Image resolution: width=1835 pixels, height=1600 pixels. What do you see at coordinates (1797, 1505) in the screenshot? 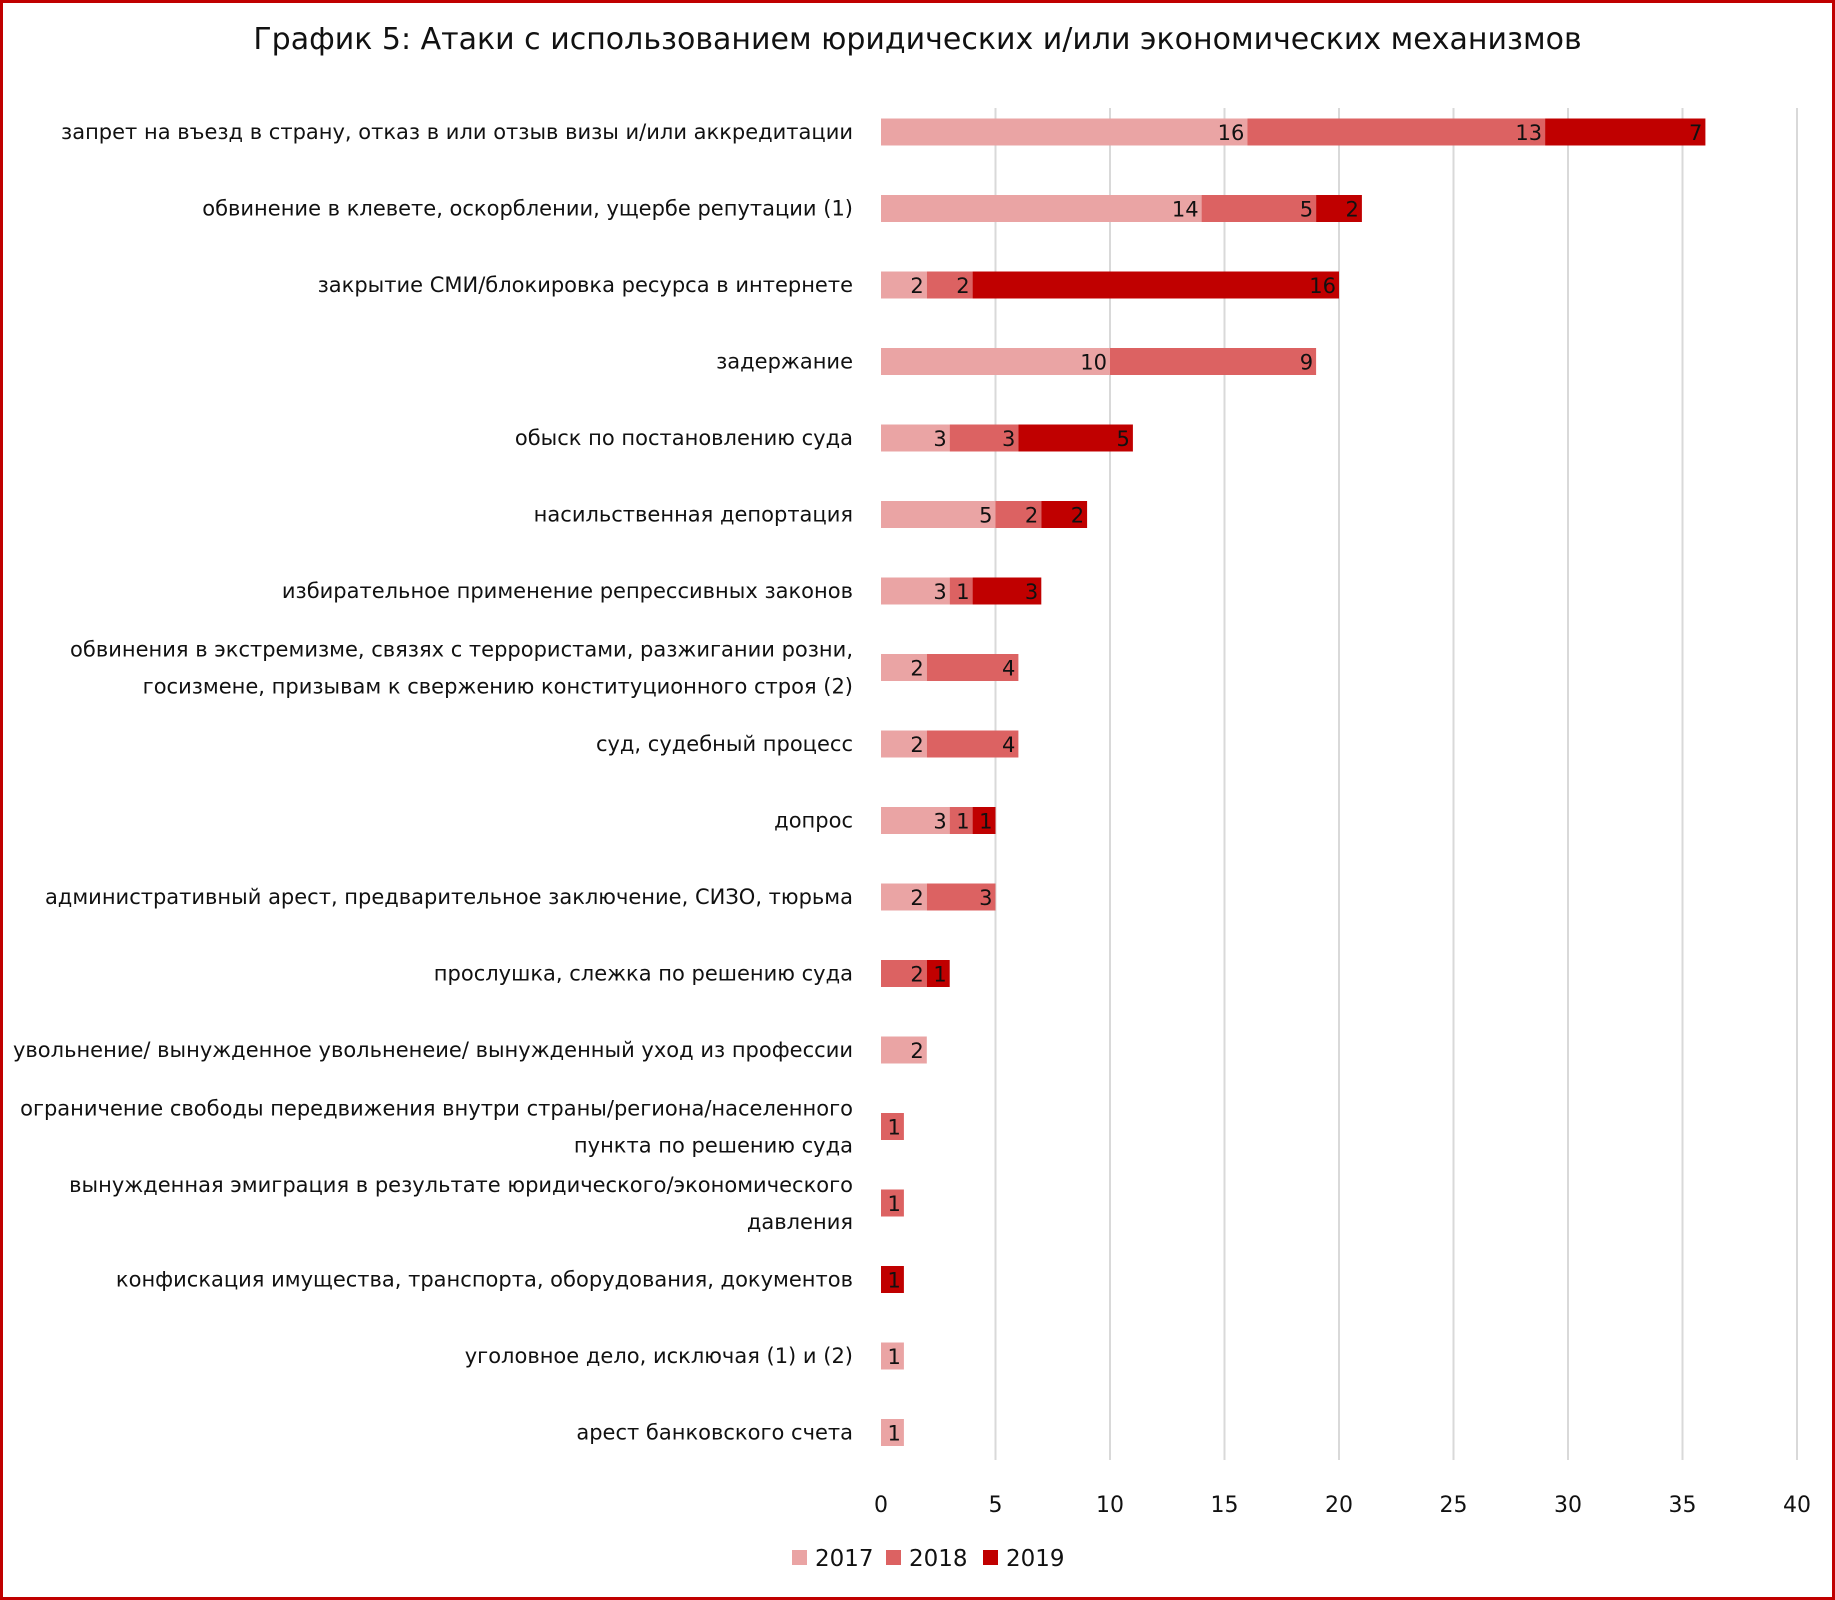
I see `x-tick-label: 40` at bounding box center [1797, 1505].